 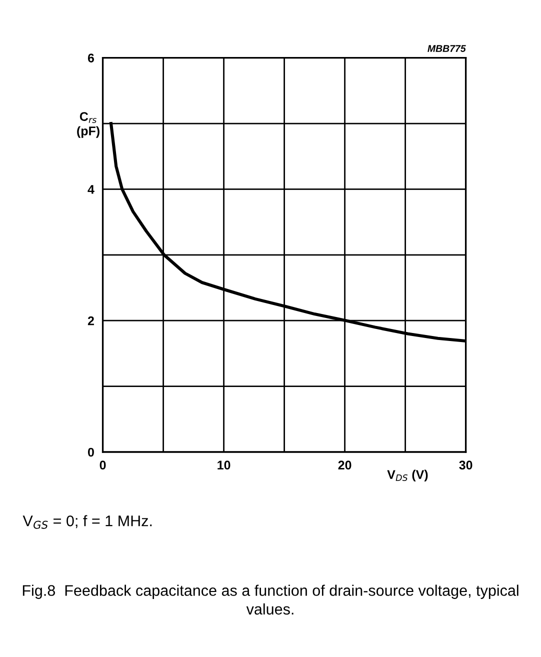 I want to click on y-tick-label: 6, so click(x=91, y=58).